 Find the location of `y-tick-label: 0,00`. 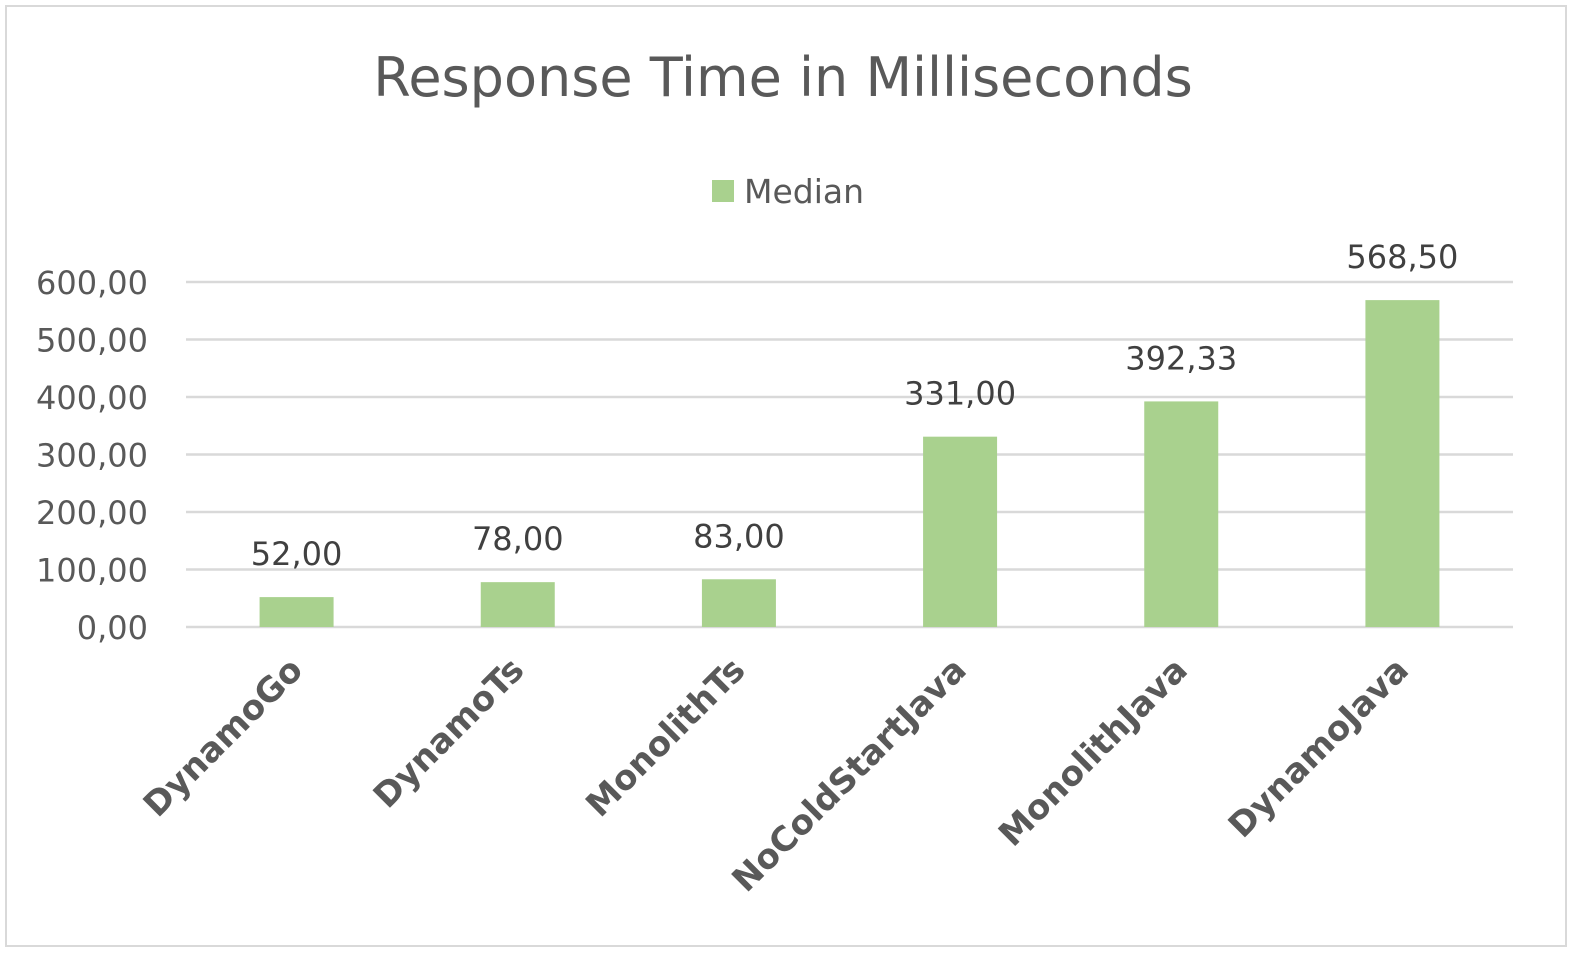

y-tick-label: 0,00 is located at coordinates (112, 628).